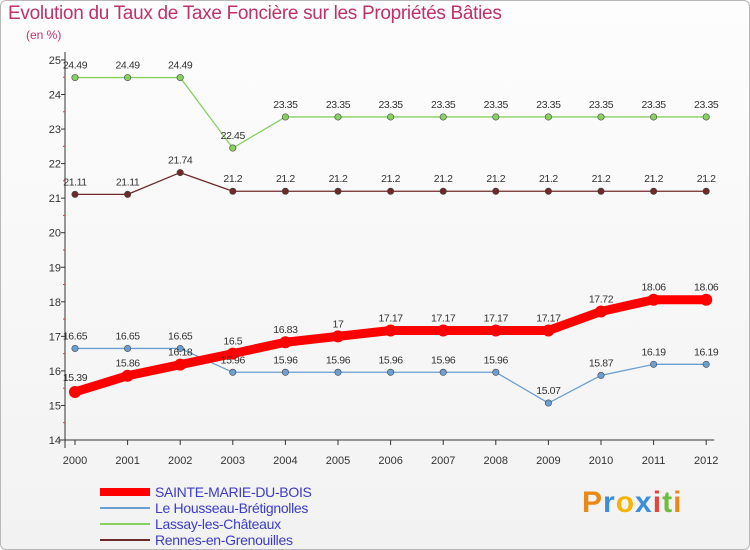 Image resolution: width=750 pixels, height=550 pixels. I want to click on y-tick-label: 25, so click(55, 61).